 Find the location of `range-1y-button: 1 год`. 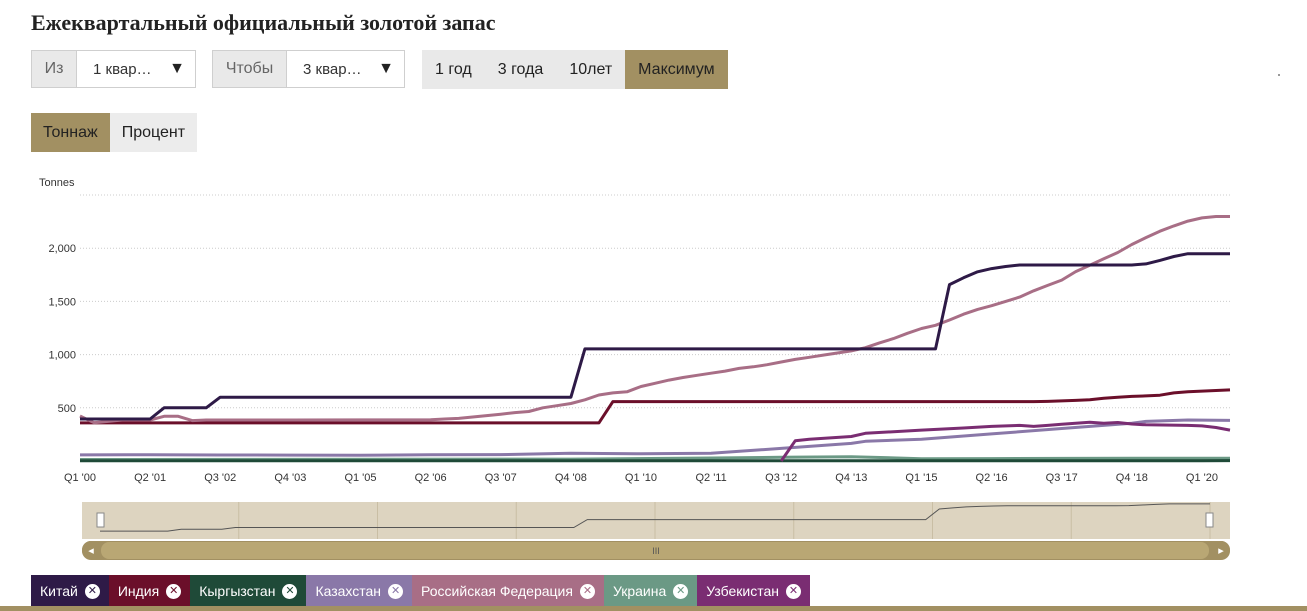

range-1y-button: 1 год is located at coordinates (453, 69).